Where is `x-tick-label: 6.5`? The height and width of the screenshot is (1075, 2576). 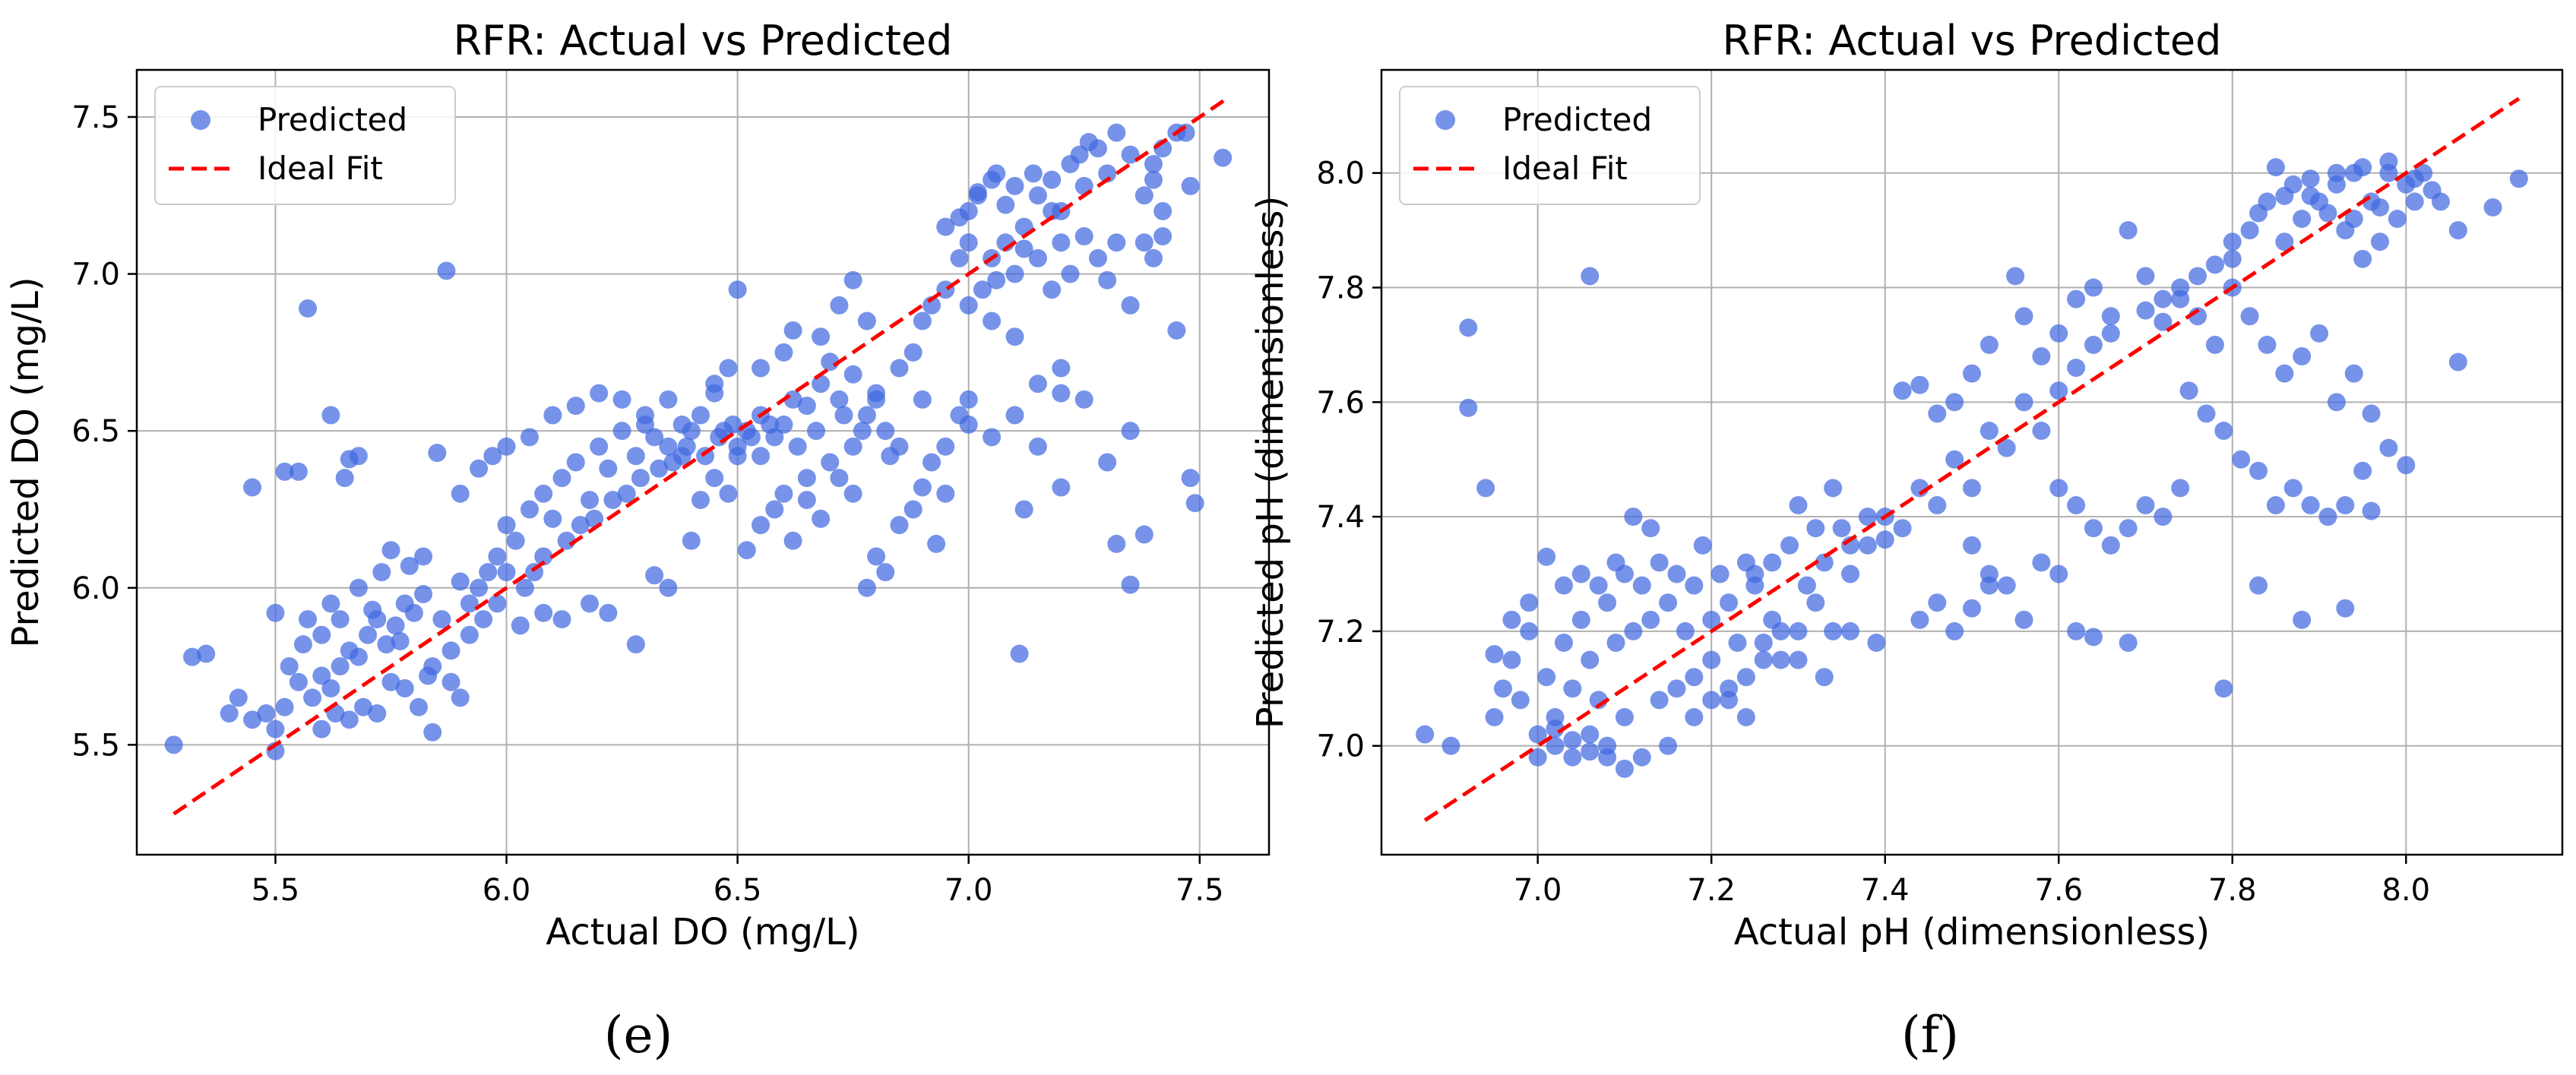 x-tick-label: 6.5 is located at coordinates (738, 890).